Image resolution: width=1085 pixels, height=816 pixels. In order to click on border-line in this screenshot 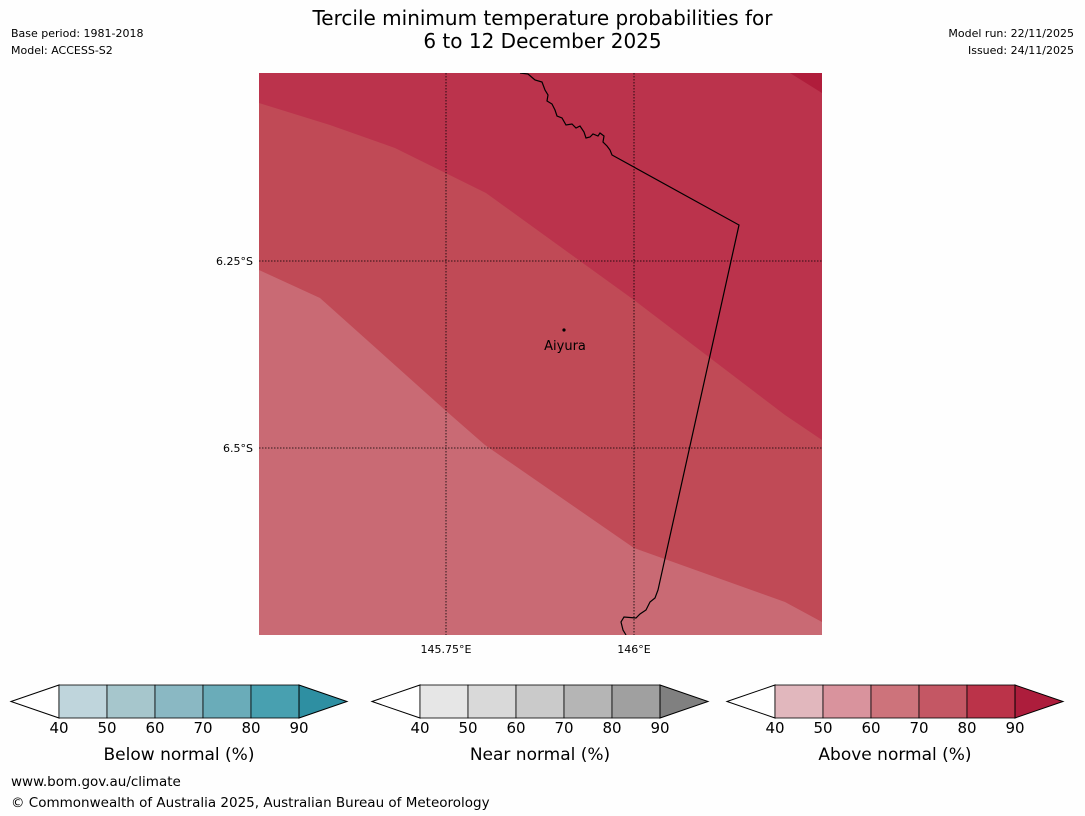, I will do `click(629, 354)`.